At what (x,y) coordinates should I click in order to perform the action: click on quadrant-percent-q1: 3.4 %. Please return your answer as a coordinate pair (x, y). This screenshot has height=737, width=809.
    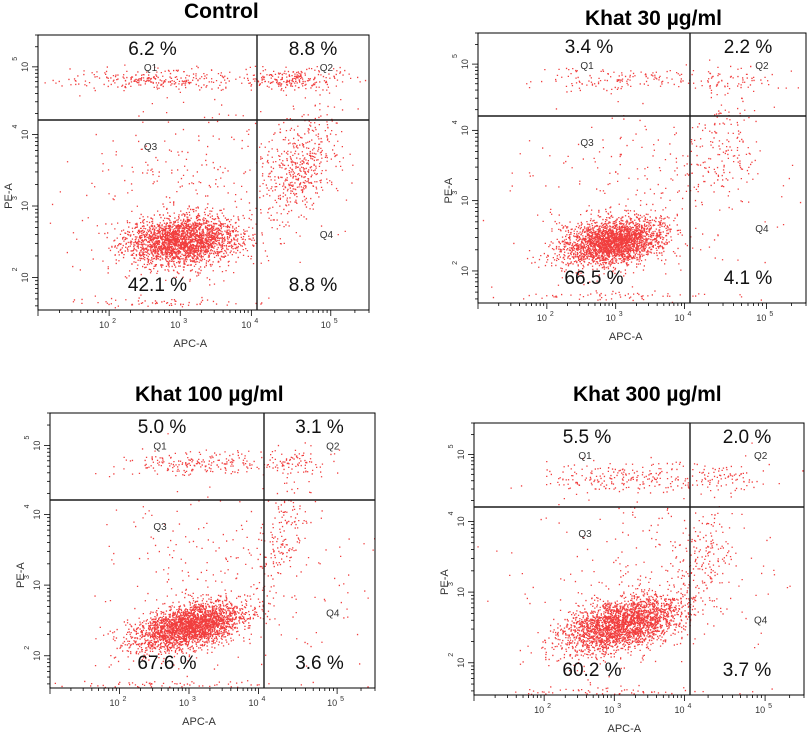
    Looking at the image, I should click on (589, 47).